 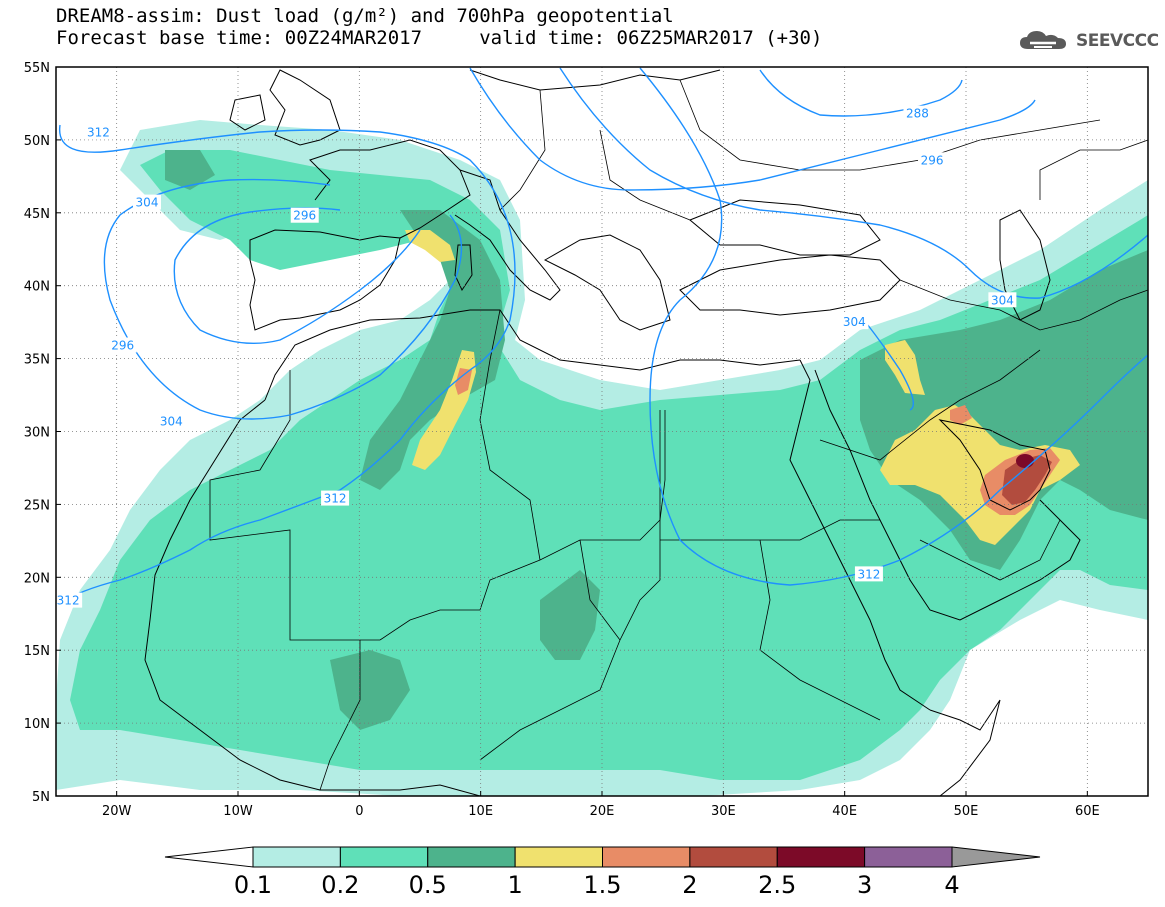 What do you see at coordinates (1025, 461) in the screenshot?
I see `dust-region-darkred` at bounding box center [1025, 461].